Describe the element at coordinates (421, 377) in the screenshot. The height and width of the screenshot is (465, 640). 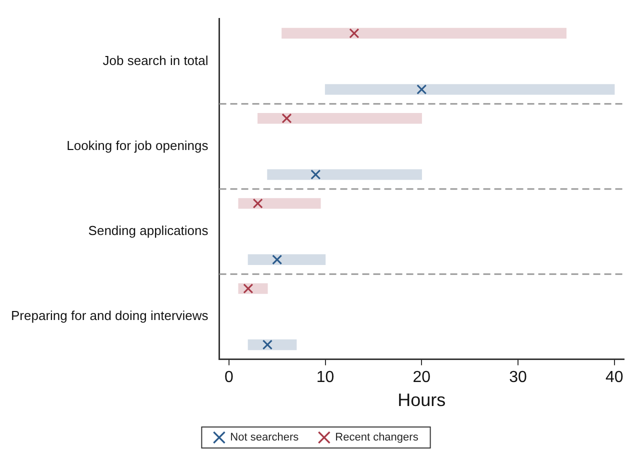
I see `x-tick-label: 20` at that location.